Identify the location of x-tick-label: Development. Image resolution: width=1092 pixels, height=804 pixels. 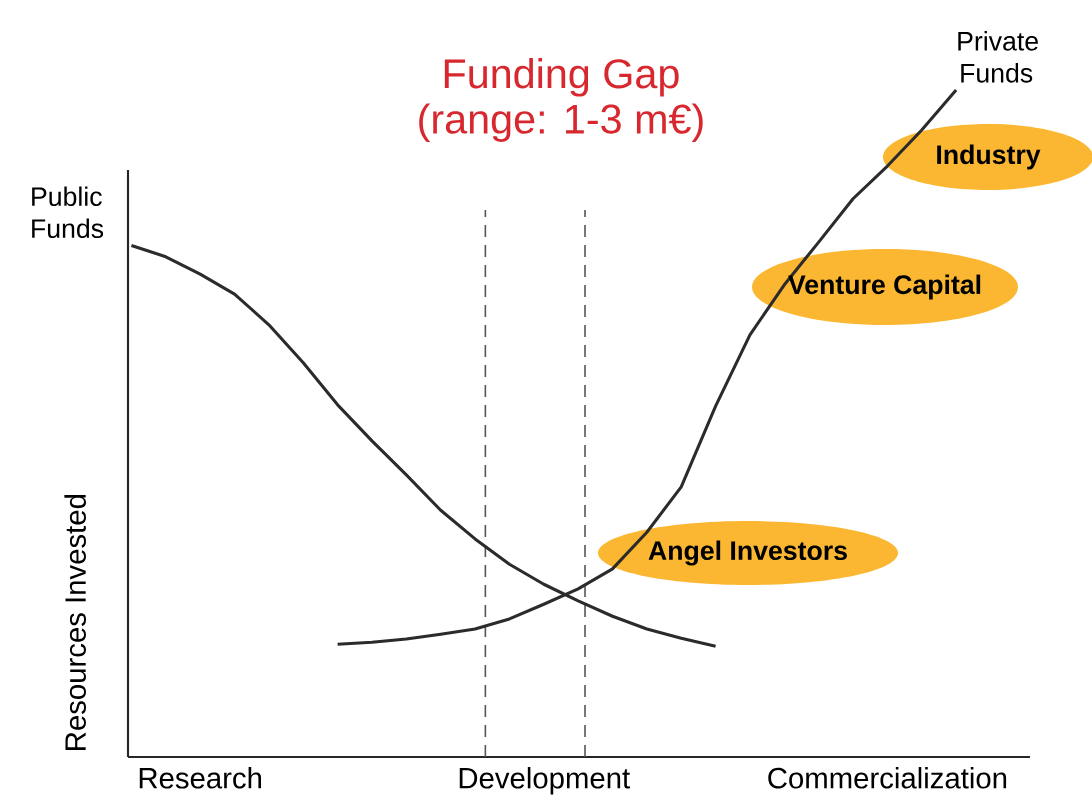
(544, 781).